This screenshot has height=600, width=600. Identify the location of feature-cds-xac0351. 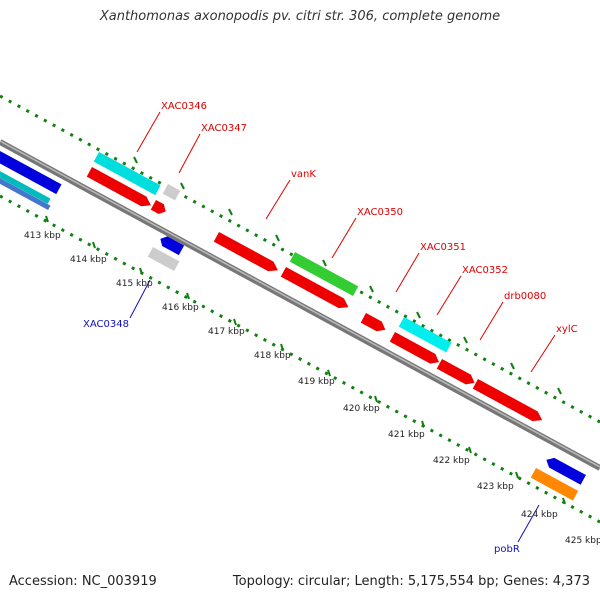
(374, 324).